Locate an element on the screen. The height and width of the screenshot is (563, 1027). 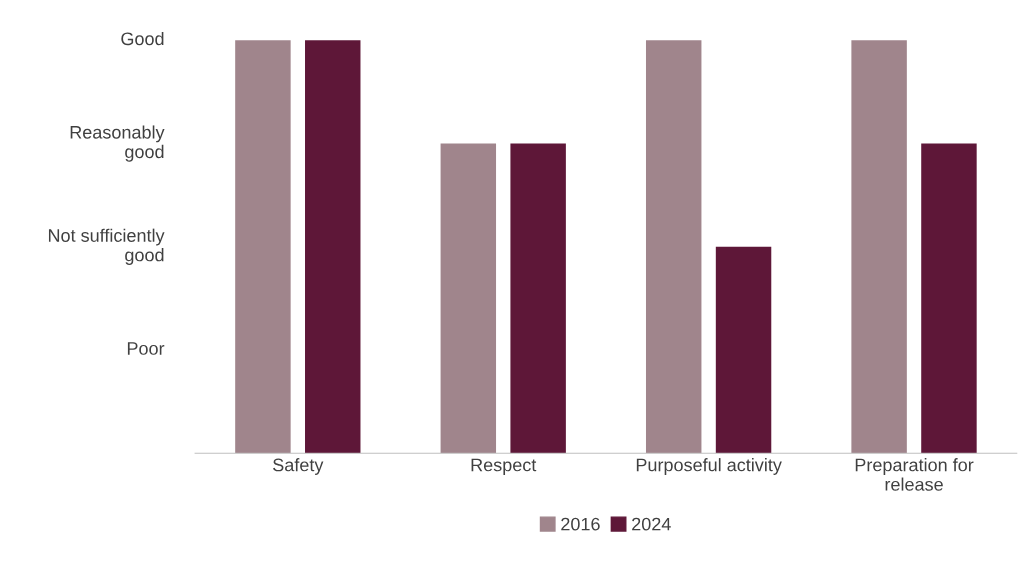
text: Good is located at coordinates (142, 38).